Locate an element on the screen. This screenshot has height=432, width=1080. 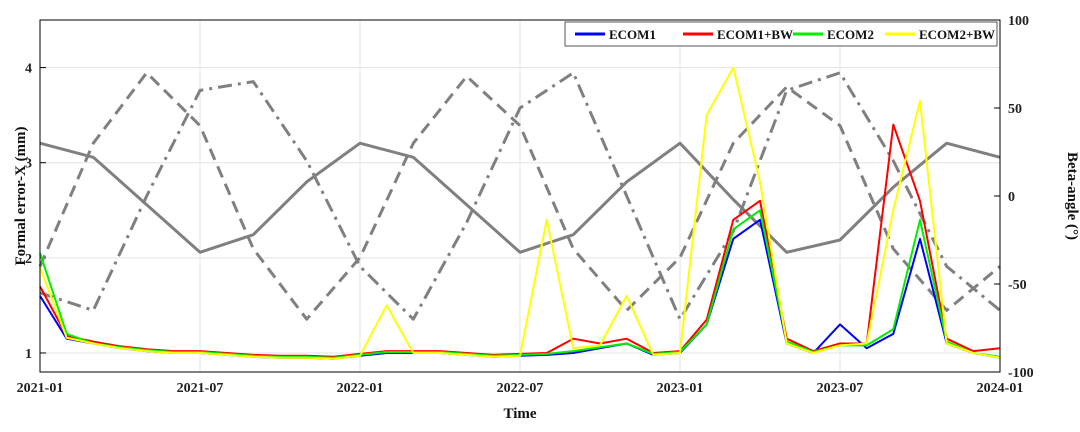
y2-tick-label: 50 is located at coordinates (1015, 109).